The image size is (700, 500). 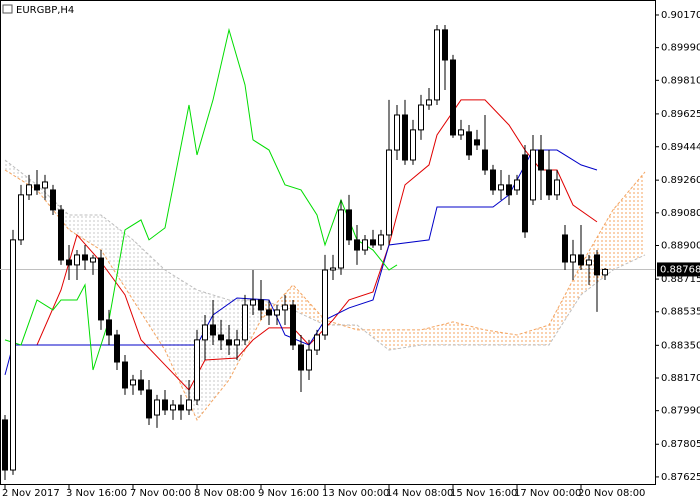 I want to click on x-tick-label: 17 Nov 00:00, so click(x=547, y=493).